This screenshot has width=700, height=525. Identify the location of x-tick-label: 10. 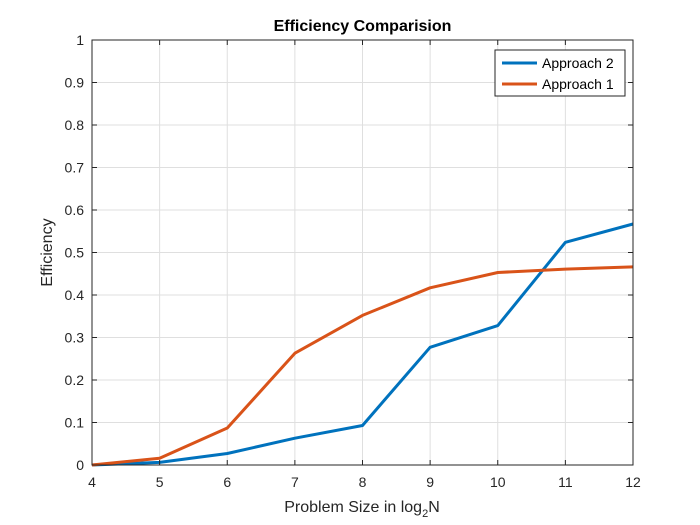
(498, 482).